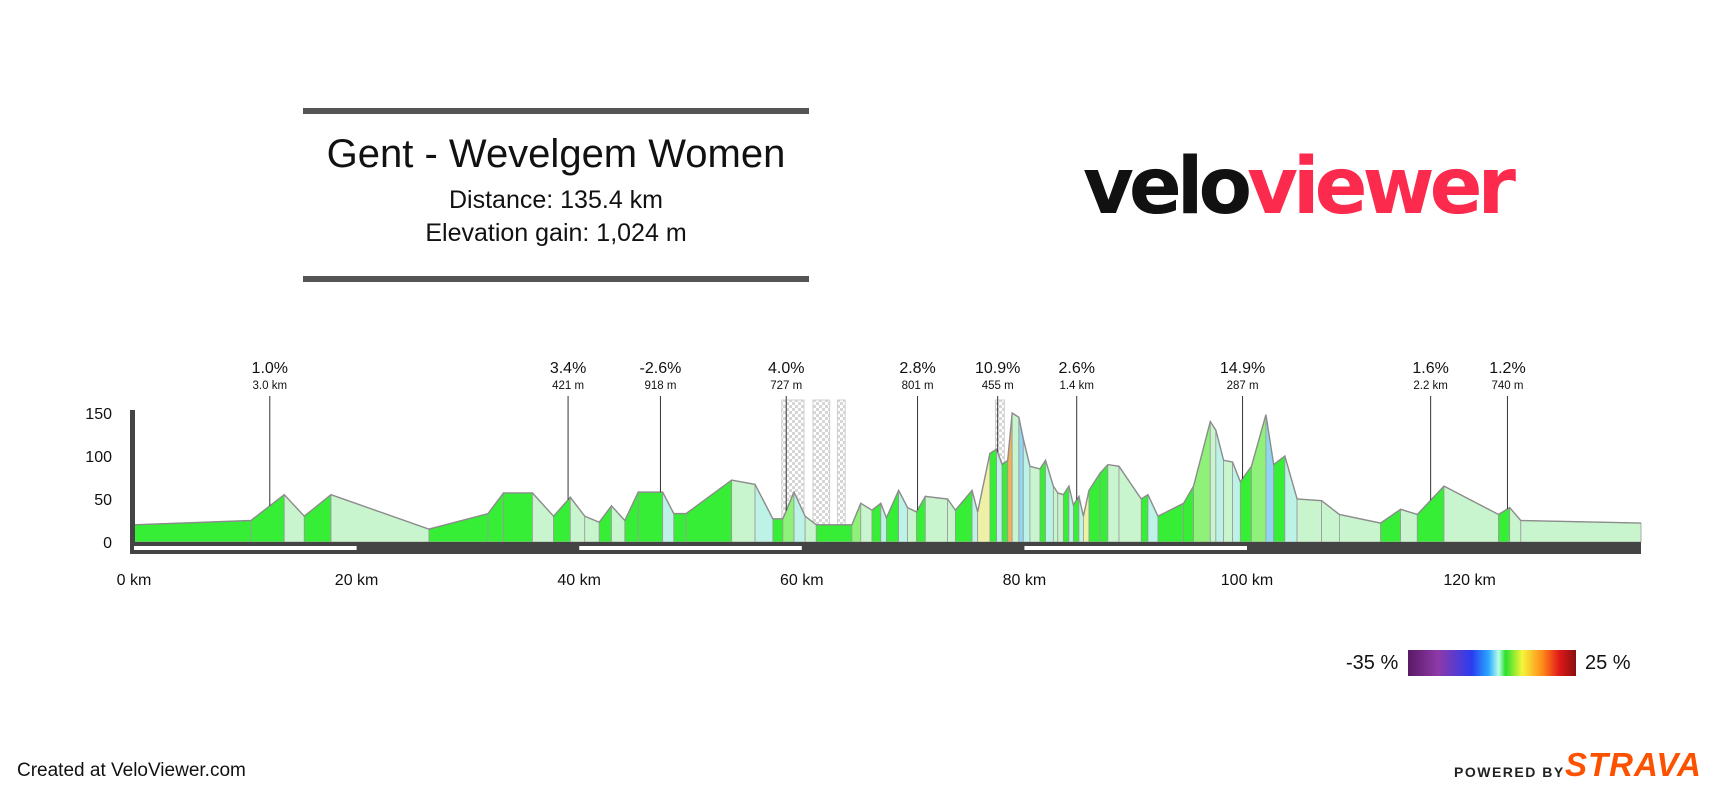 The width and height of the screenshot is (1714, 790). What do you see at coordinates (556, 200) in the screenshot?
I see `distance-text: Distance: 135.4 km` at bounding box center [556, 200].